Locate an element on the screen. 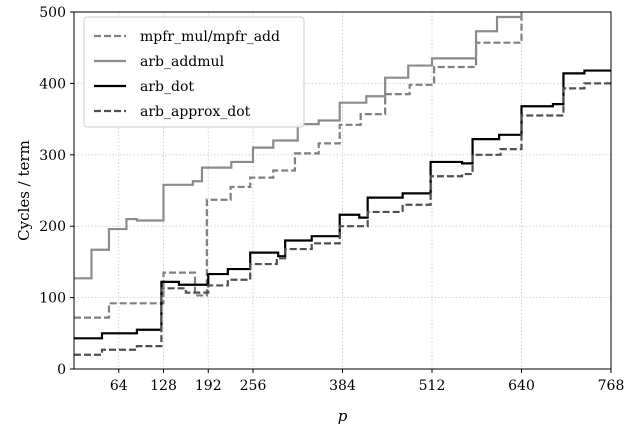 The width and height of the screenshot is (641, 429). y-tick-label: 400 is located at coordinates (52, 84).